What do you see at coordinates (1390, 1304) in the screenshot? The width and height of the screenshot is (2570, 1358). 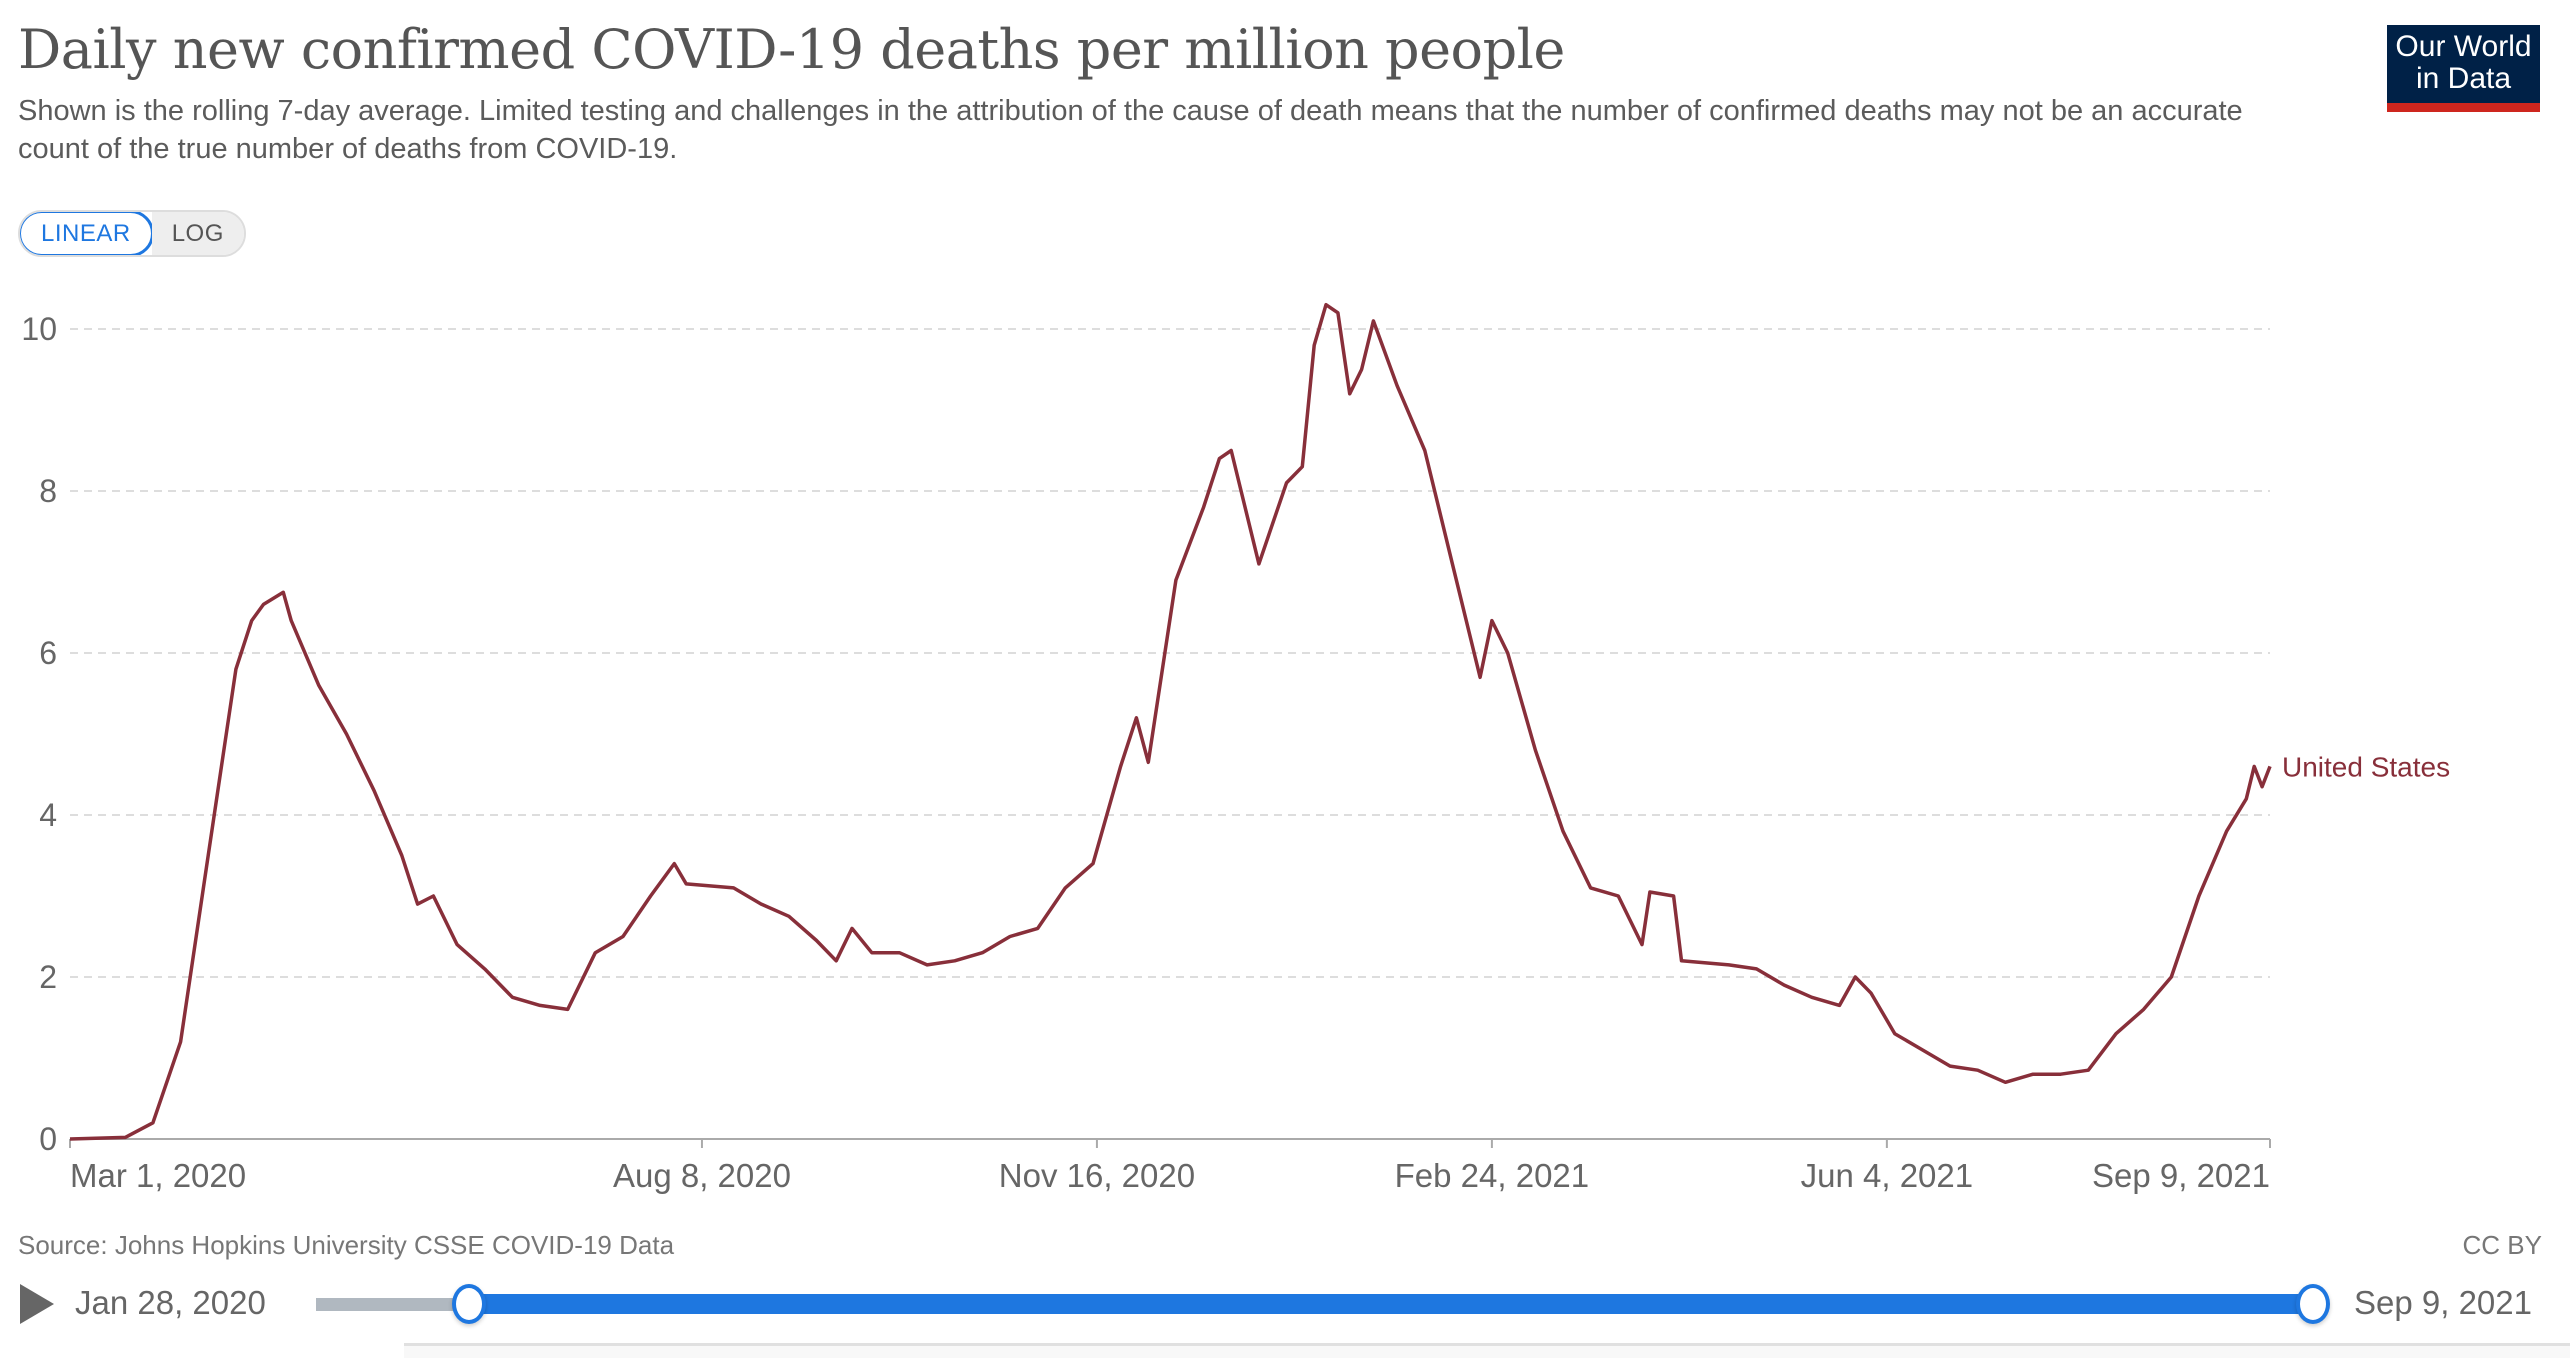 I see `timeline-selected-range` at bounding box center [1390, 1304].